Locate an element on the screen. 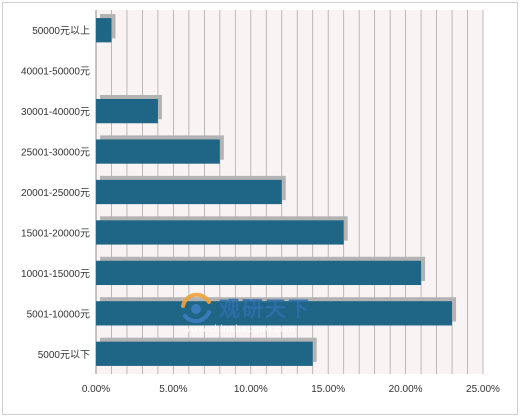 This screenshot has height=419, width=520. x-tick-label: 5.00% is located at coordinates (173, 389).